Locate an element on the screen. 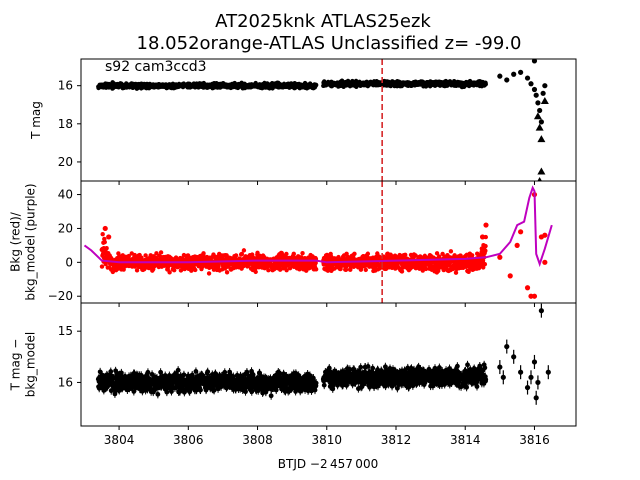  xtick-label-2: 3808 is located at coordinates (257, 440).